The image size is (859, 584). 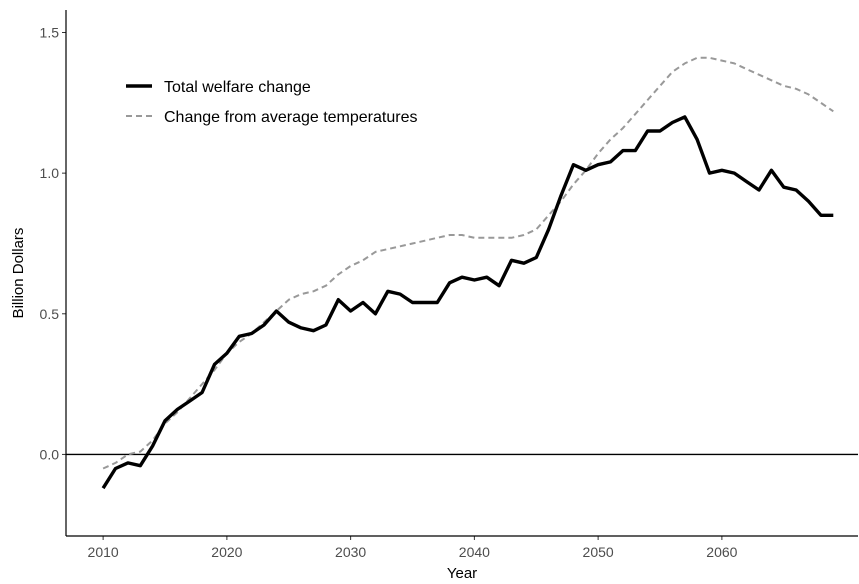 What do you see at coordinates (50, 173) in the screenshot?
I see `y-tick-label: 1.0` at bounding box center [50, 173].